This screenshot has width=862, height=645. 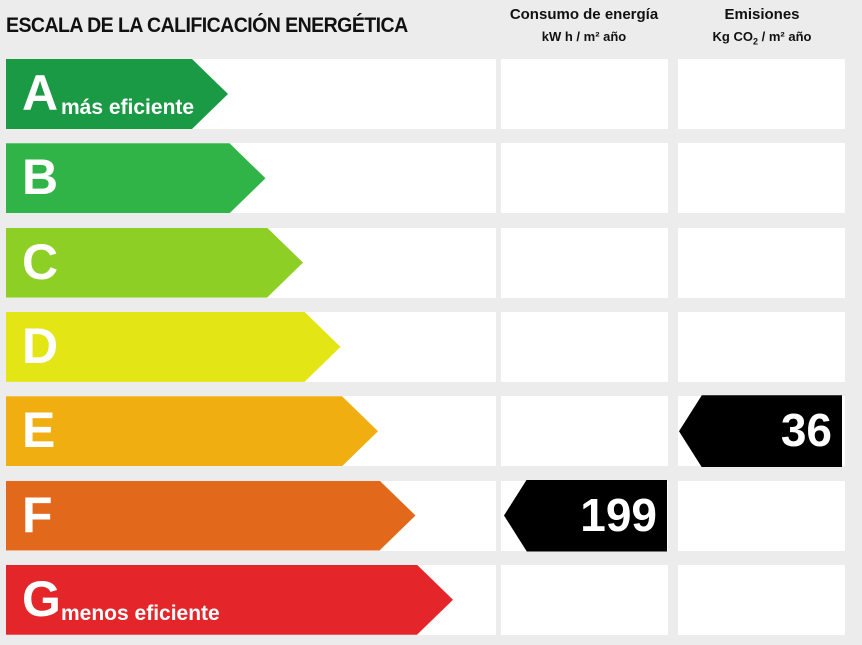 What do you see at coordinates (584, 36) in the screenshot?
I see `consumo-unit: kW h / m² año` at bounding box center [584, 36].